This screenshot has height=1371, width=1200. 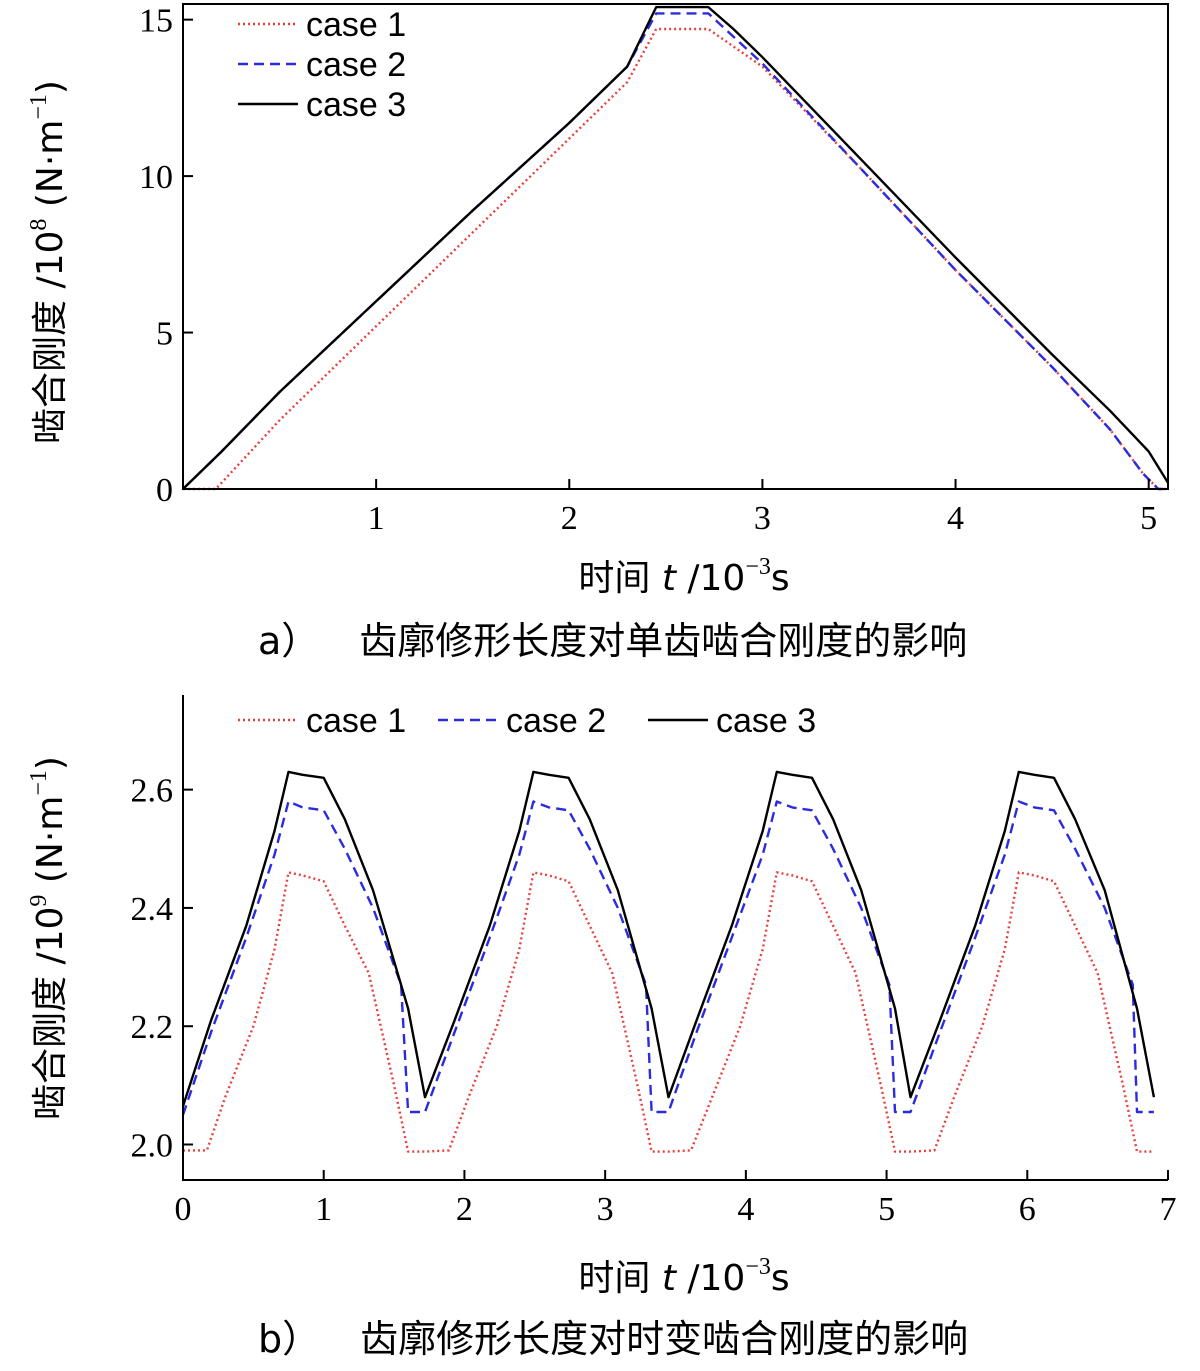 I want to click on chart-b-legend: case 1 case 2 case 3, so click(x=527, y=721).